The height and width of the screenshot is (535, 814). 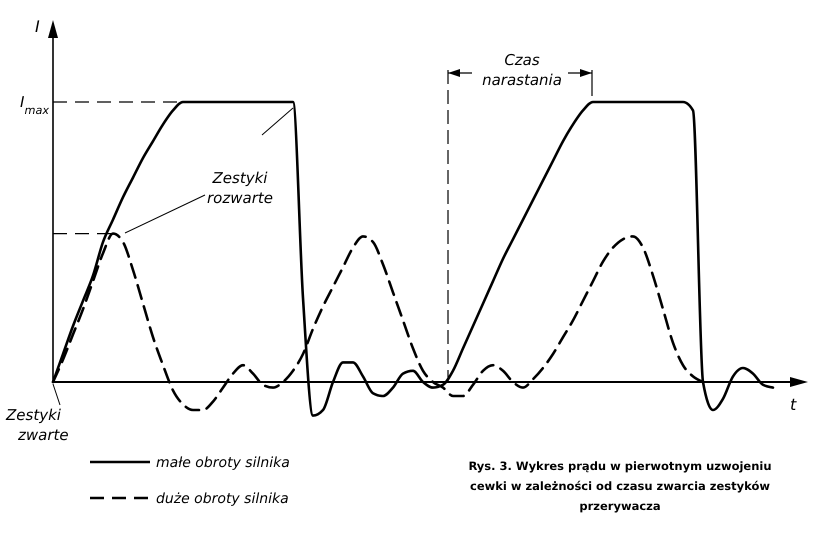 What do you see at coordinates (37, 425) in the screenshot?
I see `annotation: Zestyki zwarte` at bounding box center [37, 425].